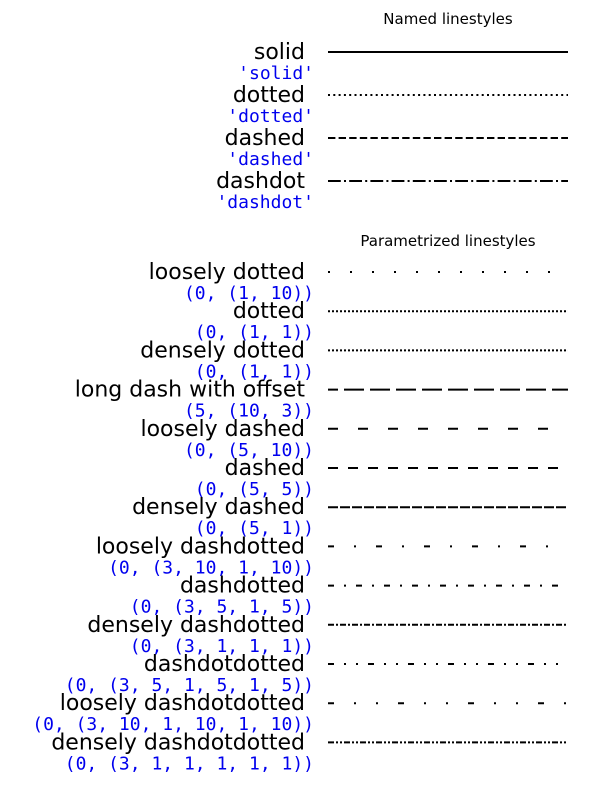 This screenshot has height=786, width=590. Describe the element at coordinates (279, 52) in the screenshot. I see `named-solid-name: solid` at that location.